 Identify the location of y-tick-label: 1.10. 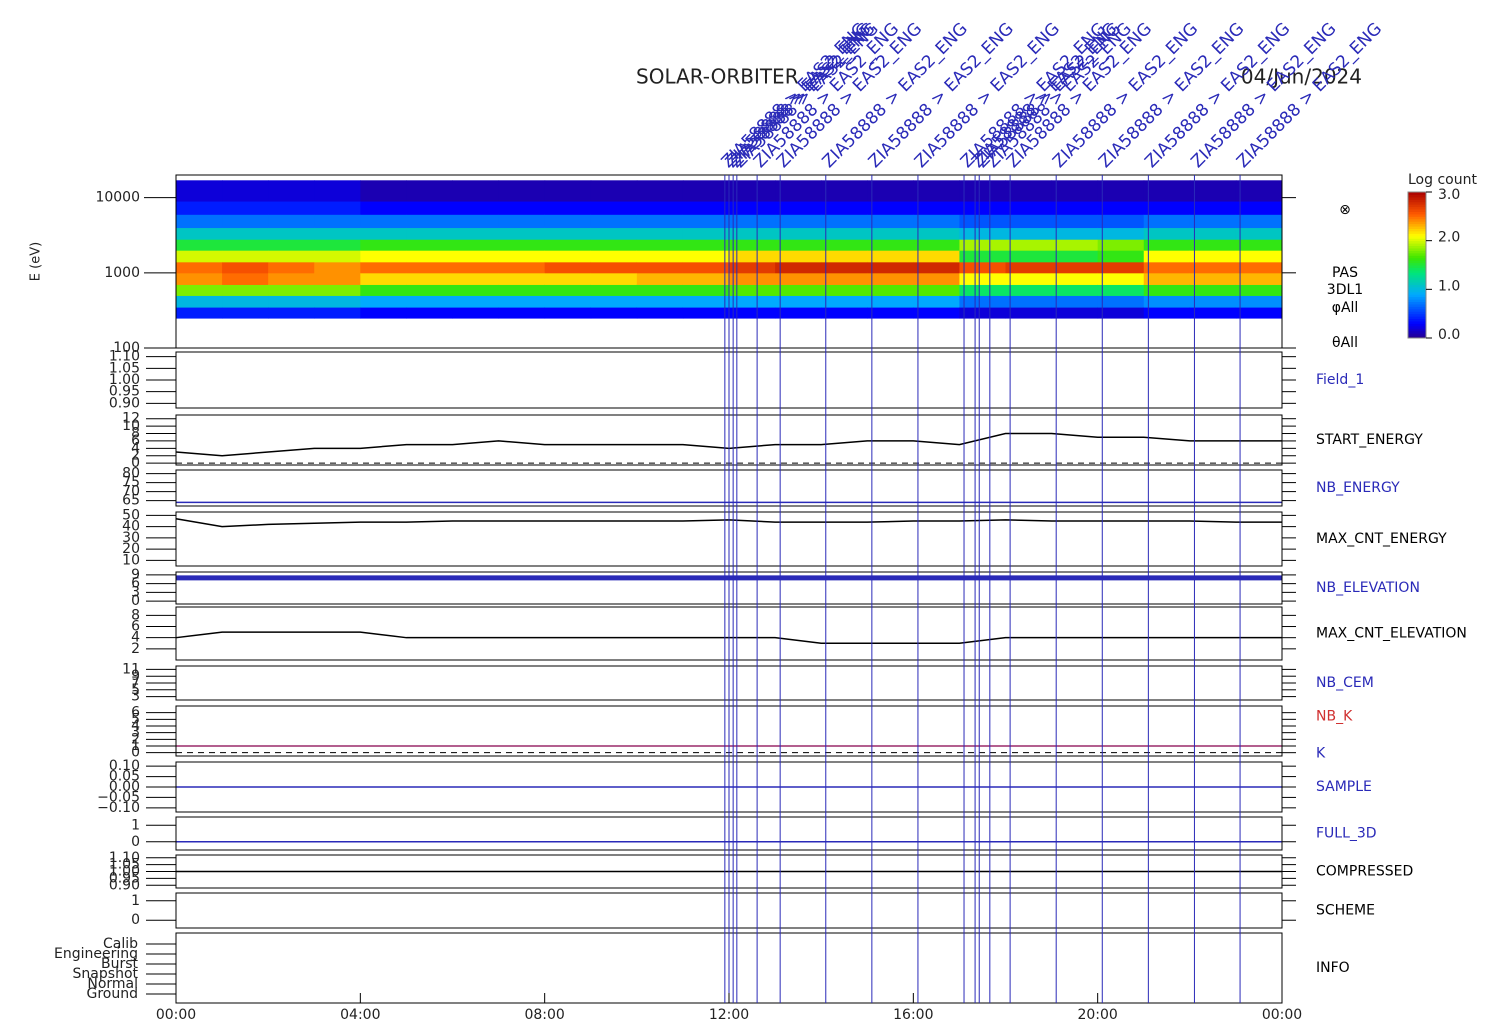
(124, 357).